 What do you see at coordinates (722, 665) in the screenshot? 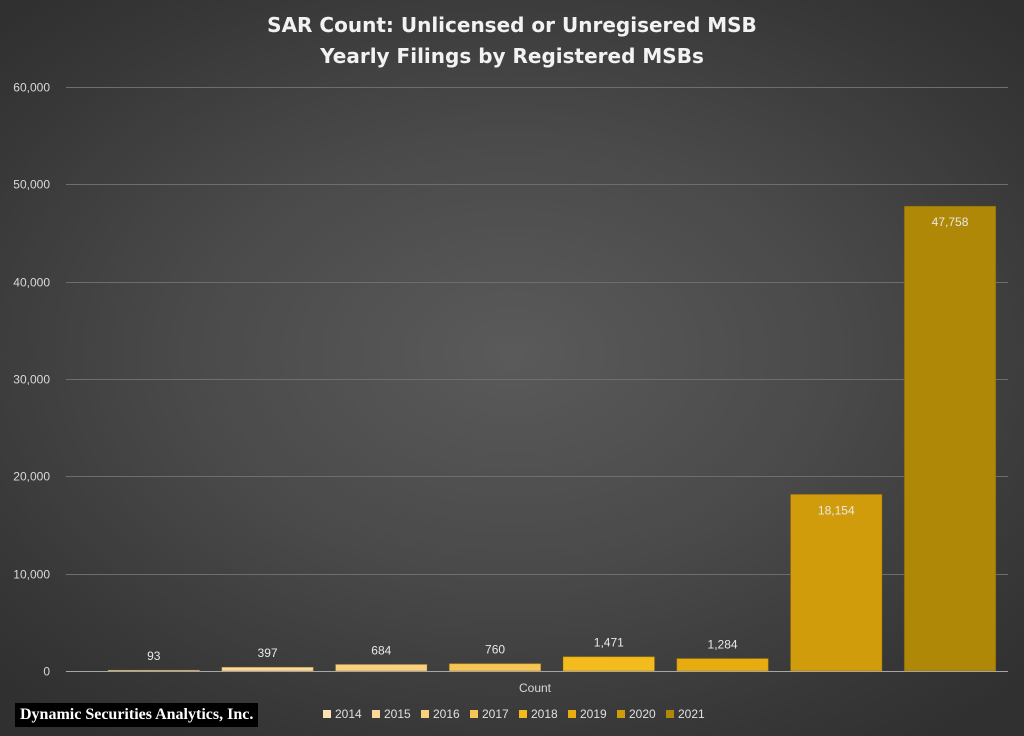
I see `bar-2019` at bounding box center [722, 665].